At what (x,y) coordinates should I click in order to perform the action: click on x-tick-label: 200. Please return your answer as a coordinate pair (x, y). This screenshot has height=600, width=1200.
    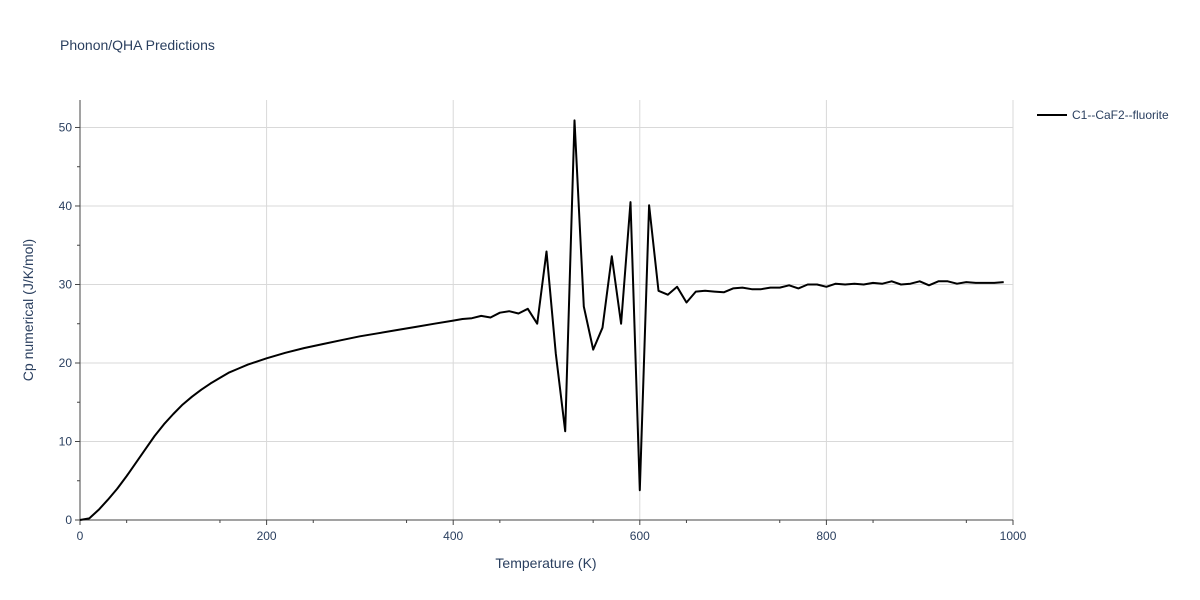
    Looking at the image, I should click on (267, 536).